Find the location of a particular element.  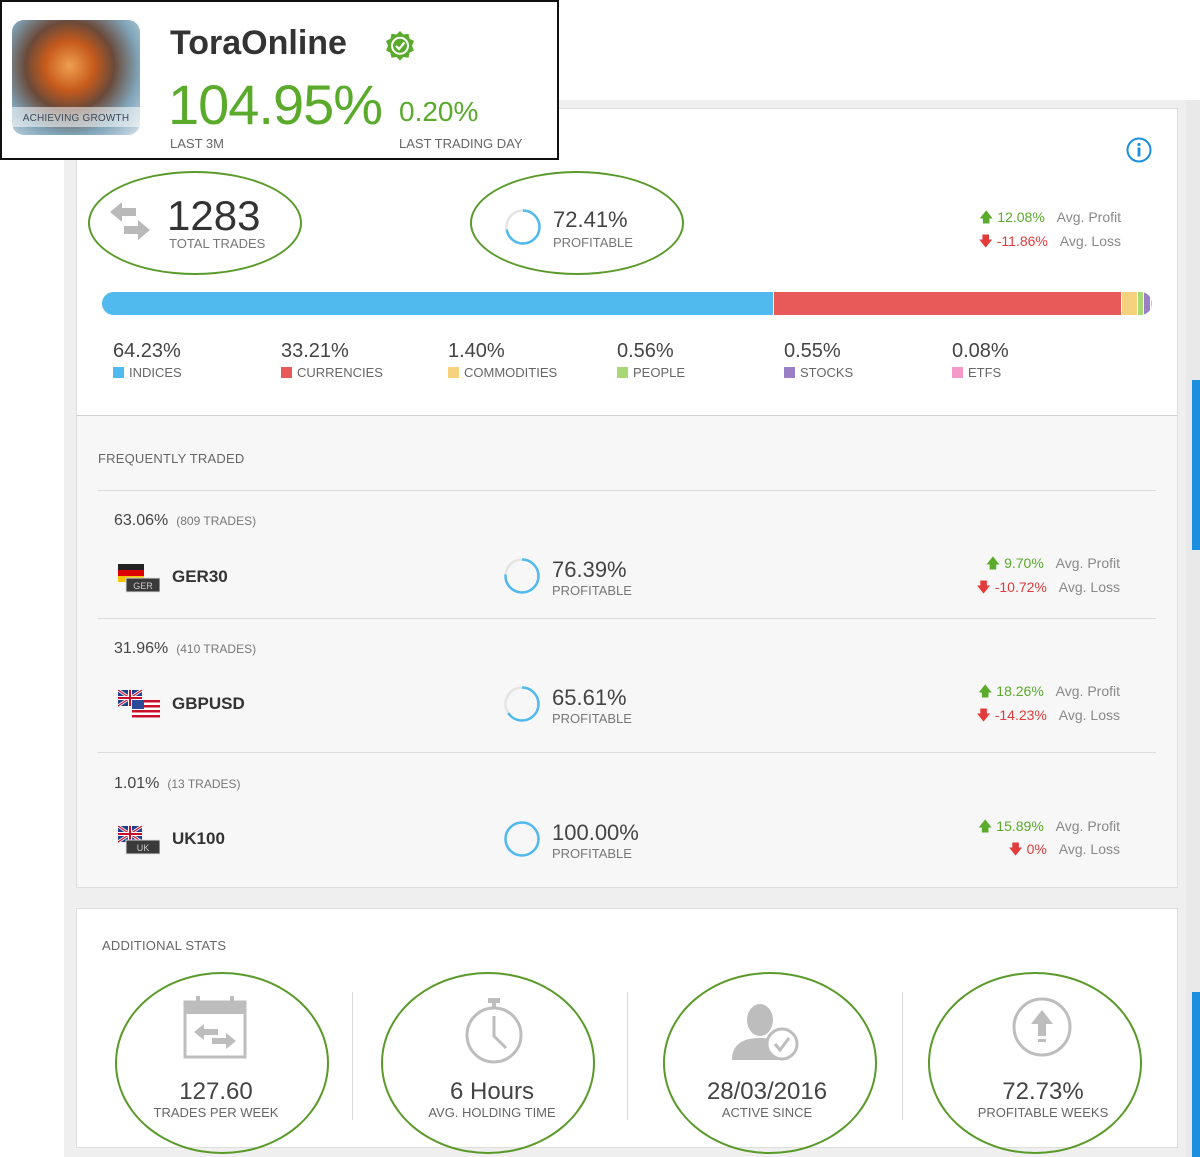

scrollbar-thumb is located at coordinates (1196, 465).